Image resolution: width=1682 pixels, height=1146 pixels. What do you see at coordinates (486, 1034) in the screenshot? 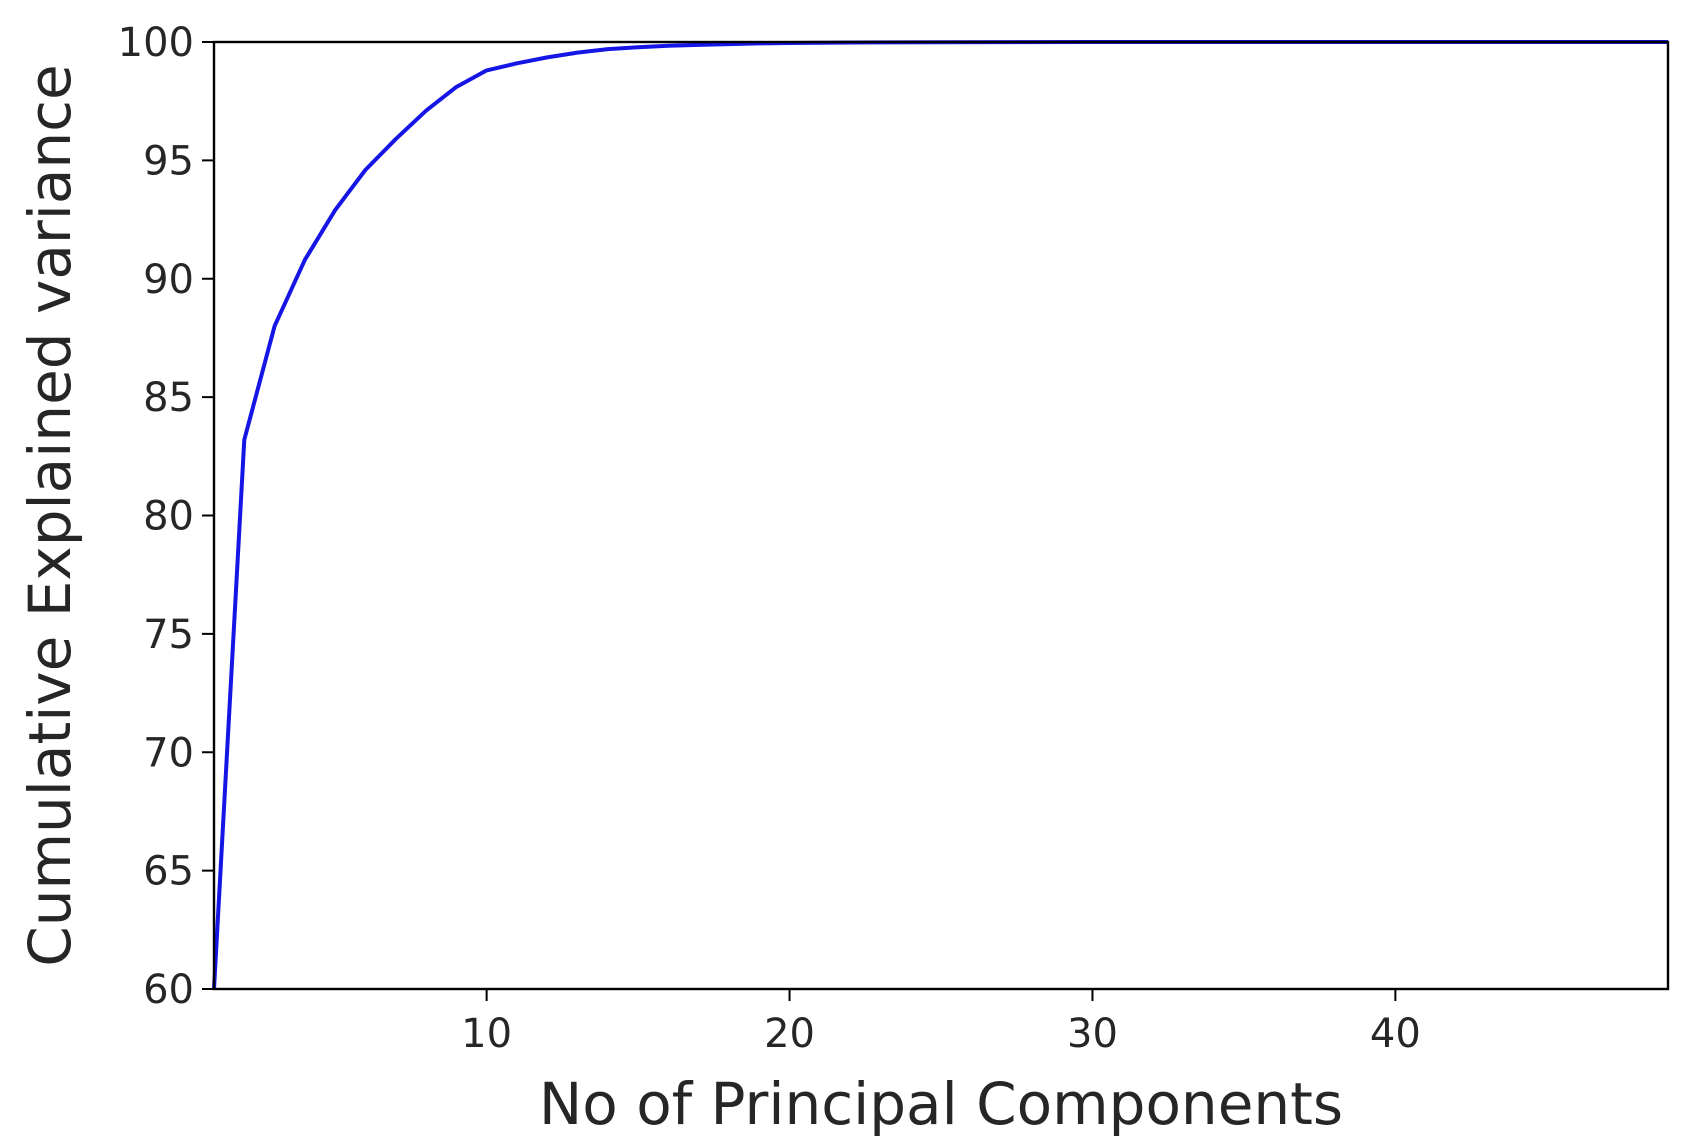
I see `x-tick-label: 10` at bounding box center [486, 1034].